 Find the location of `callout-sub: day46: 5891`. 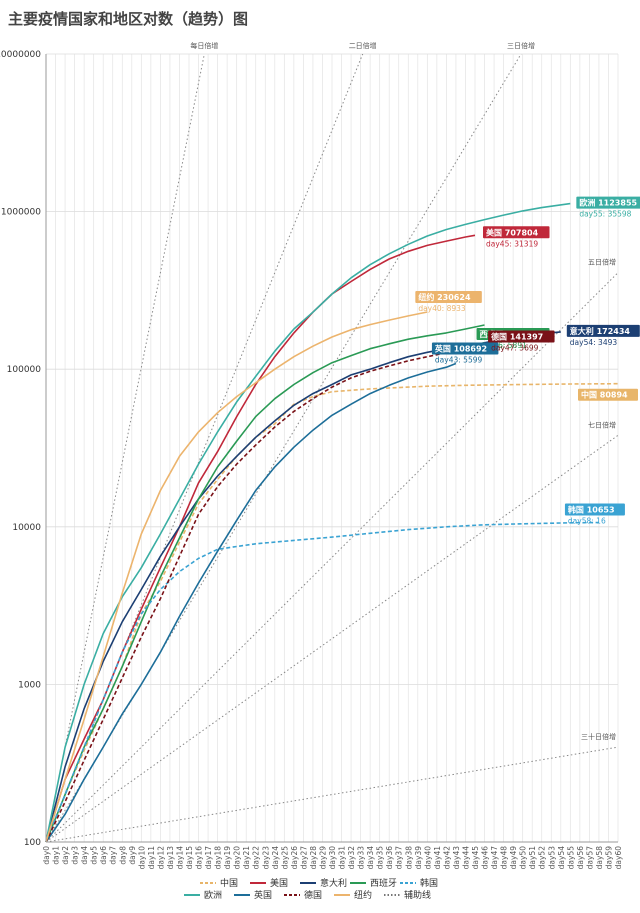

callout-sub: day46: 5891 is located at coordinates (504, 345).